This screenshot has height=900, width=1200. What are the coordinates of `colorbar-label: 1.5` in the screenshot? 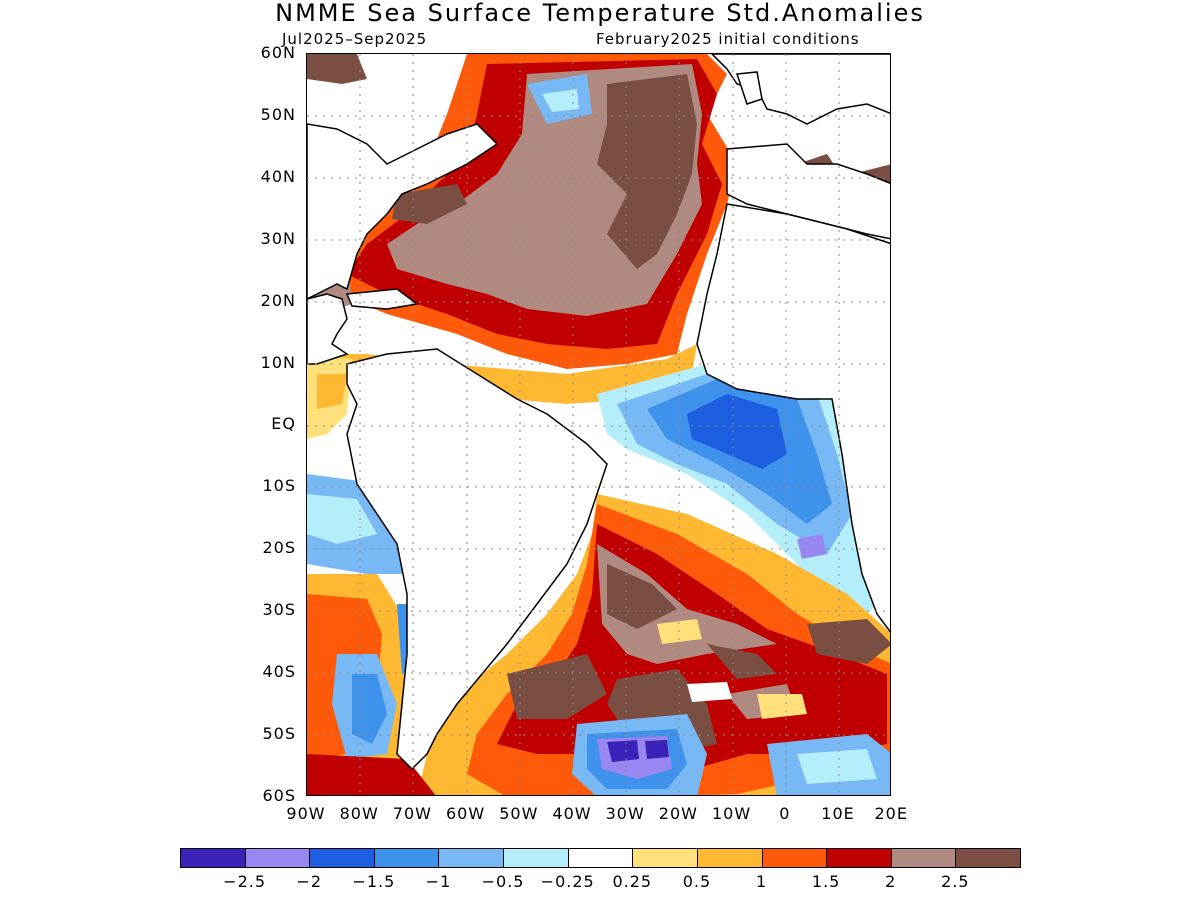 It's located at (826, 881).